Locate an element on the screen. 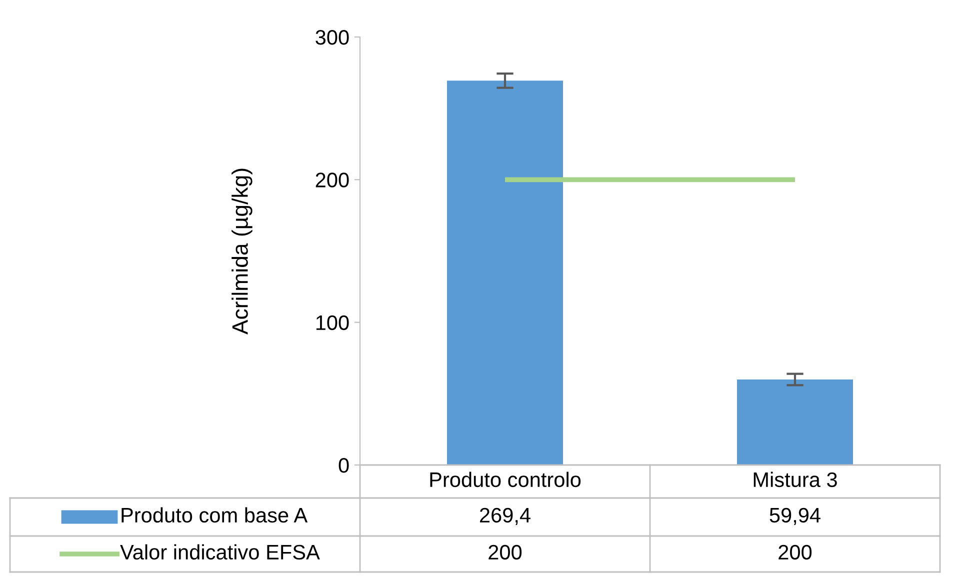  x-tick-label: Mistura 3 is located at coordinates (795, 480).